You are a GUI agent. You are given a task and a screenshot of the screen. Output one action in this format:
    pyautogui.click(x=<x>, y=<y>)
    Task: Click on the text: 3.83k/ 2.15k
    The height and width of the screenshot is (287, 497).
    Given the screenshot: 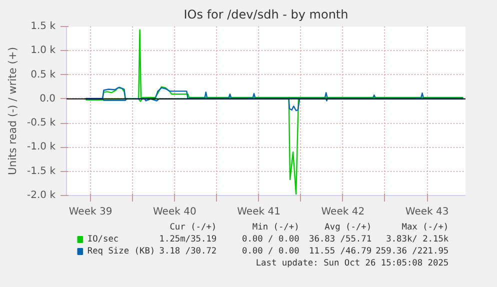 What is the action you would take?
    pyautogui.click(x=418, y=239)
    